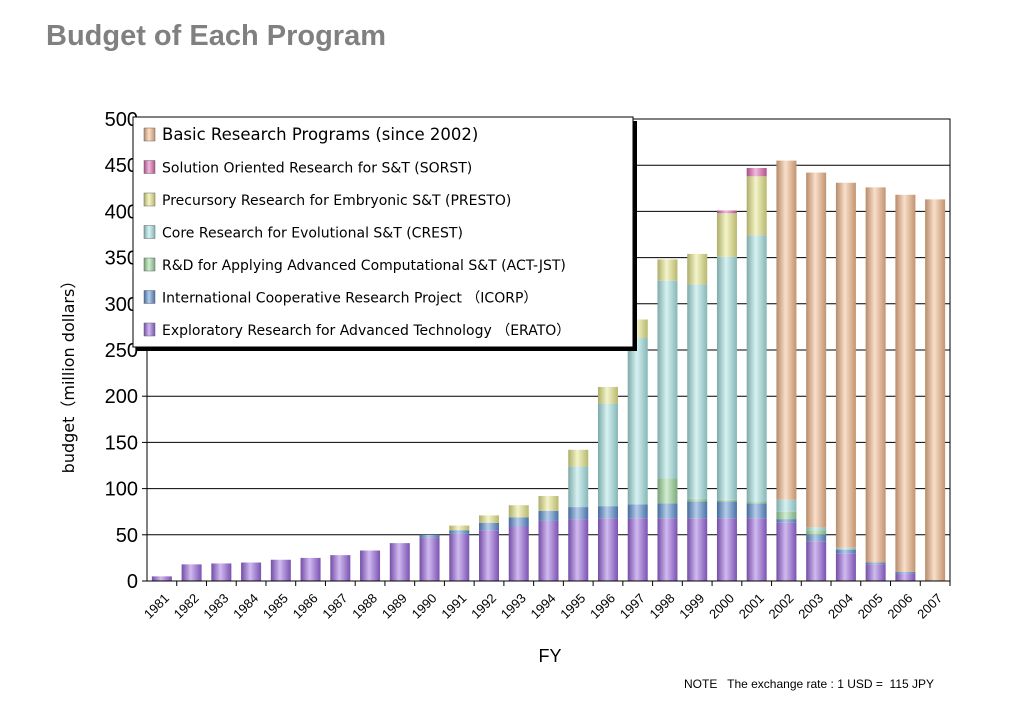  I want to click on x-tick-label: 1984, so click(245, 606).